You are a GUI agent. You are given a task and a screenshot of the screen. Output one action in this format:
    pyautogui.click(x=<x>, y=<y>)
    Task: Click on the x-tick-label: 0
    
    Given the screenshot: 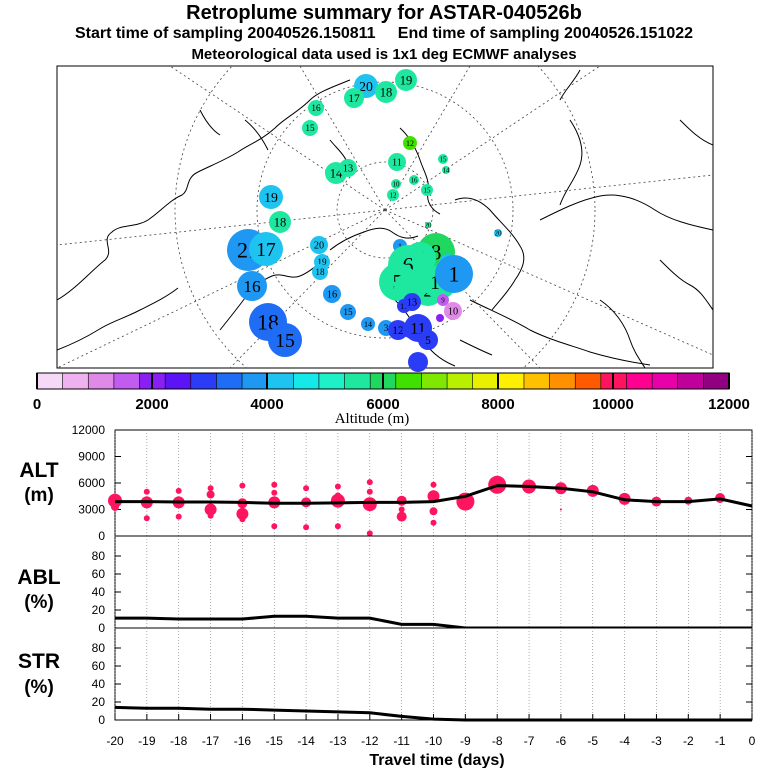 What is the action you would take?
    pyautogui.click(x=752, y=741)
    